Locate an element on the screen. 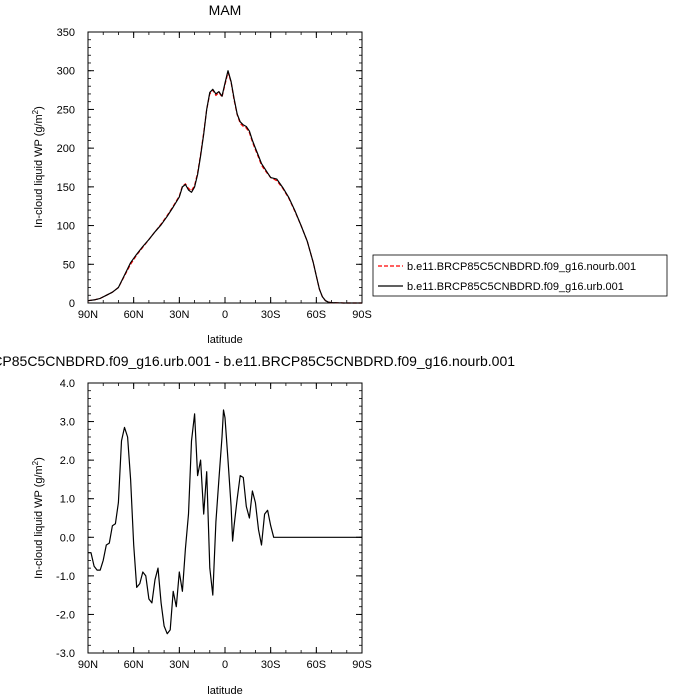 The width and height of the screenshot is (700, 700). y-tick-label: 0 is located at coordinates (72, 304).